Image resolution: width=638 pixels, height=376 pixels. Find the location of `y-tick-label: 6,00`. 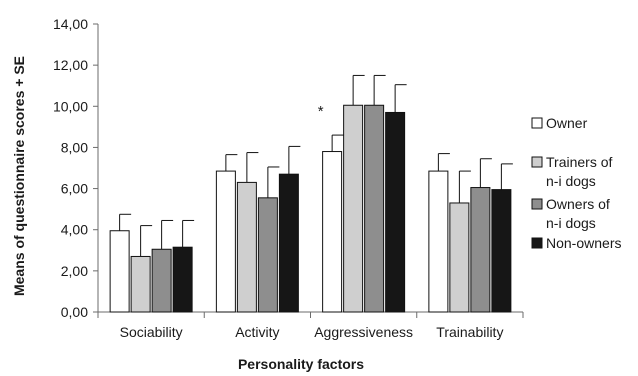

y-tick-label: 6,00 is located at coordinates (74, 189).